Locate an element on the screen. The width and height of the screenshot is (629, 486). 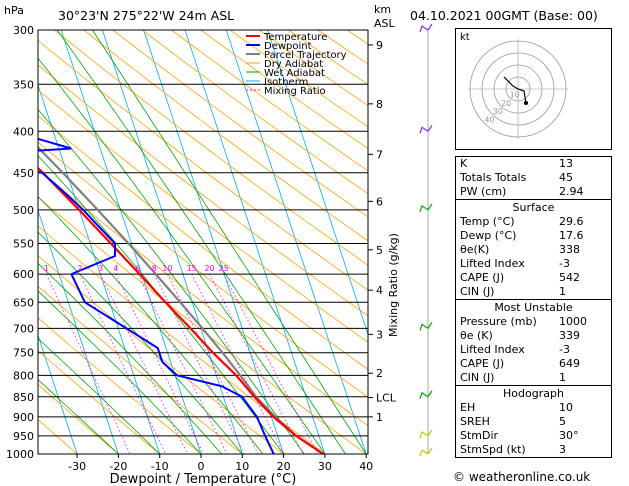
legend-label: Wet Adiabat is located at coordinates (294, 73).